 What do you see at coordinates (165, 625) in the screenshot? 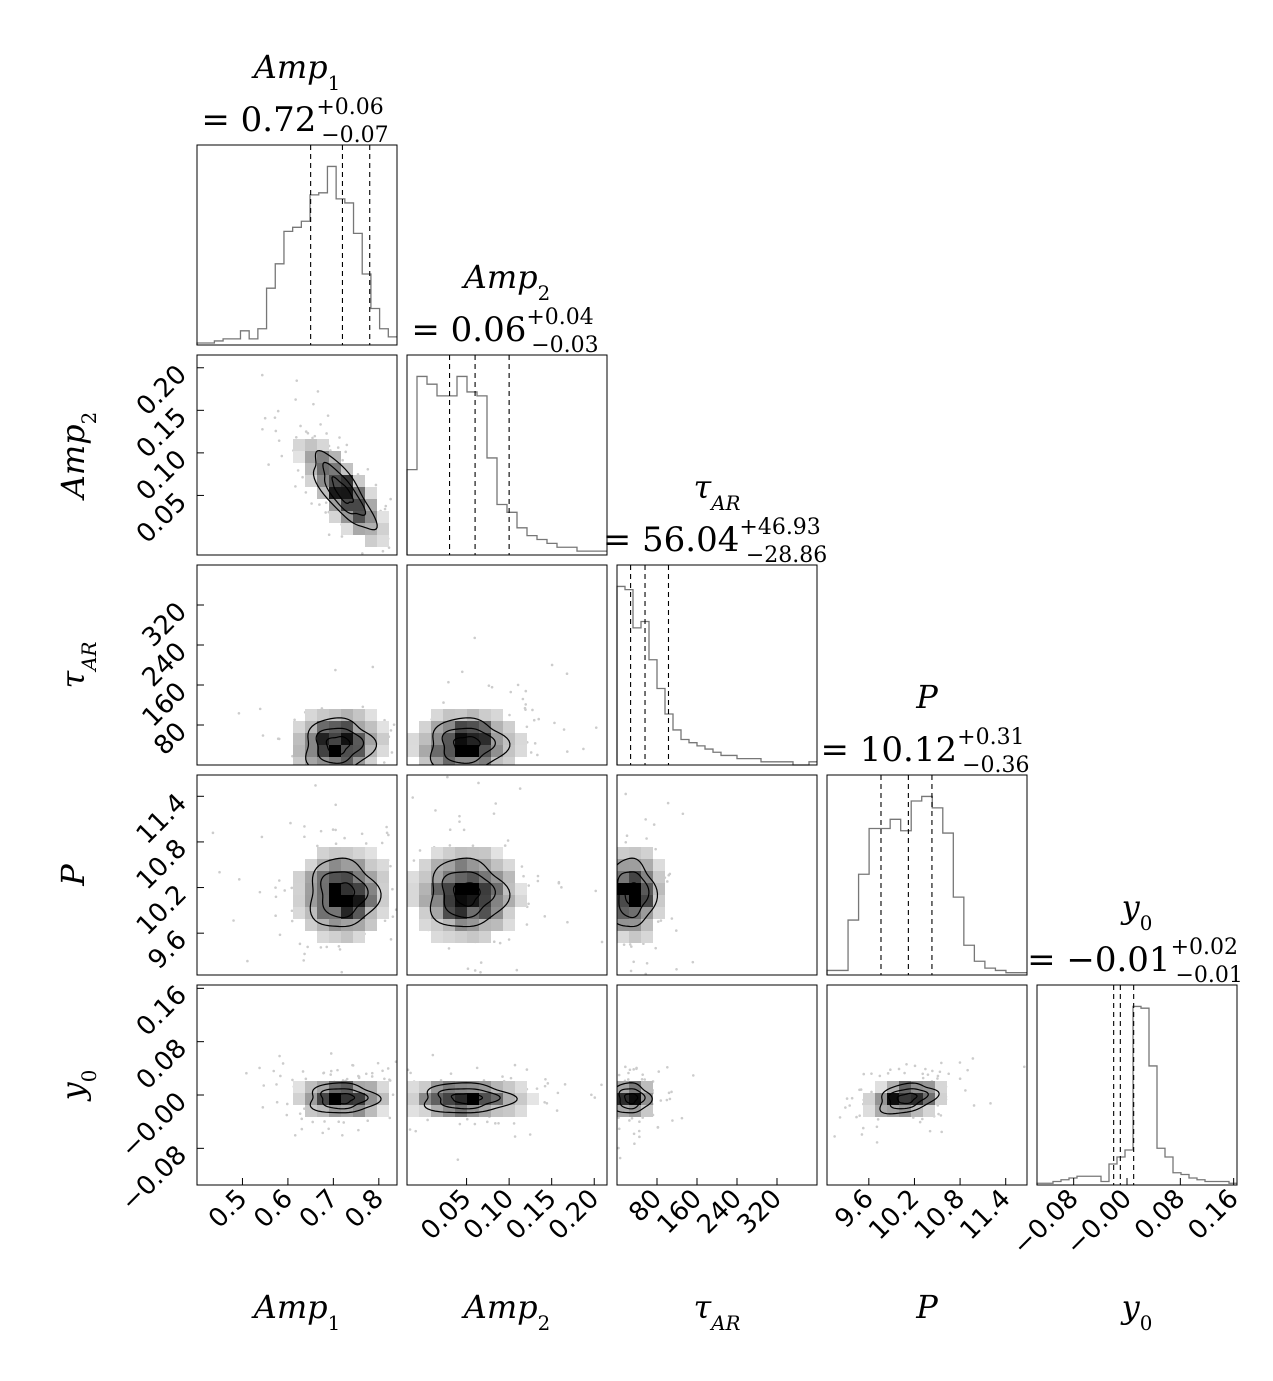
I see `y-tick-label: 320` at bounding box center [165, 625].